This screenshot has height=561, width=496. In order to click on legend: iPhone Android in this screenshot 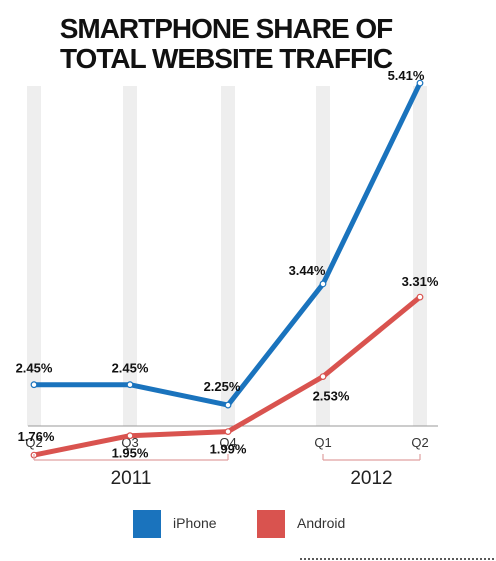, I will do `click(314, 535)`.